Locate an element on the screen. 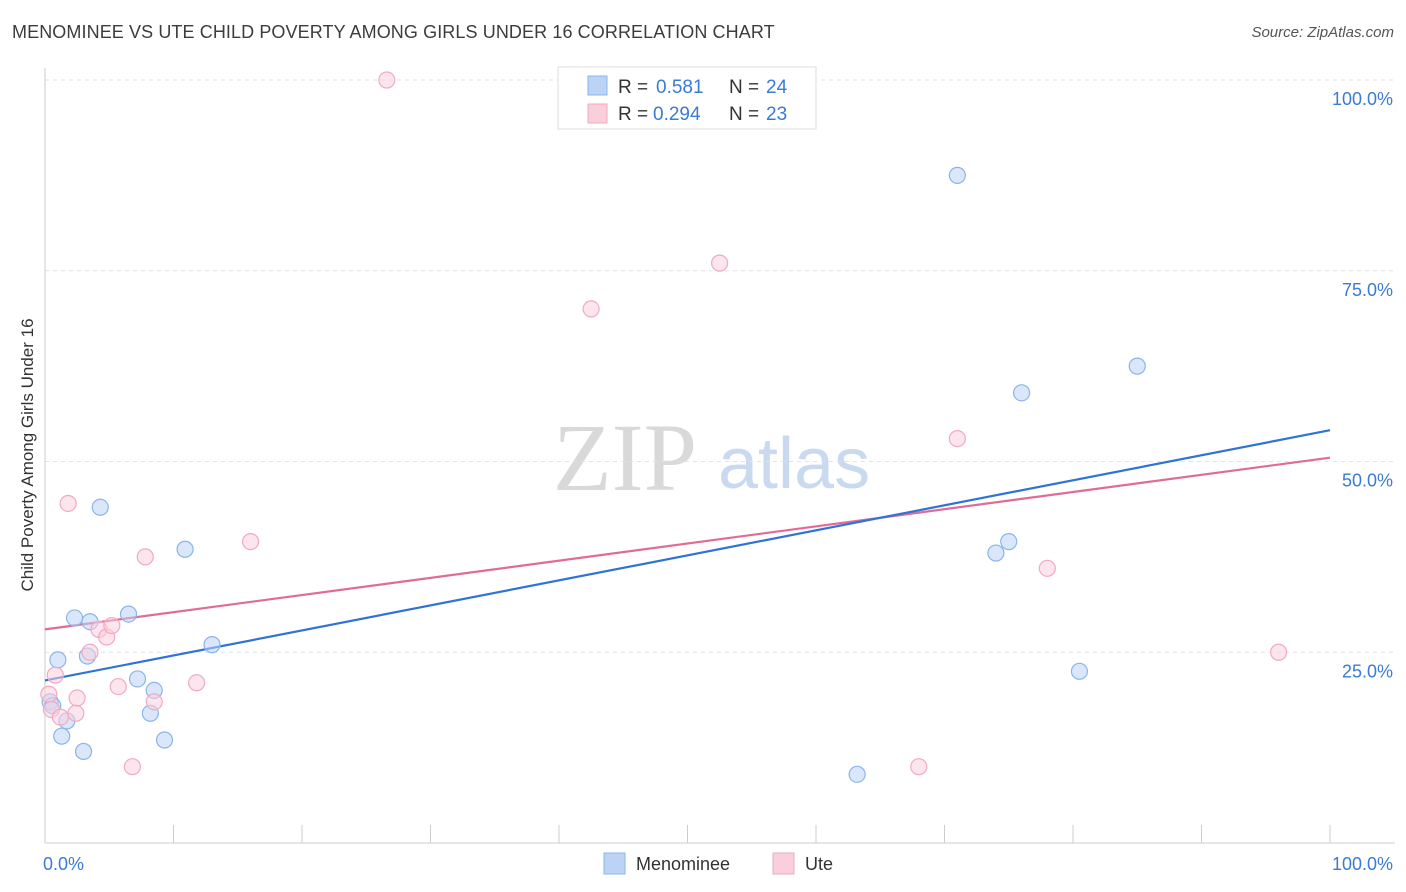  y-axis-title: Child Poverty Among Girls Under 16 is located at coordinates (27, 454).